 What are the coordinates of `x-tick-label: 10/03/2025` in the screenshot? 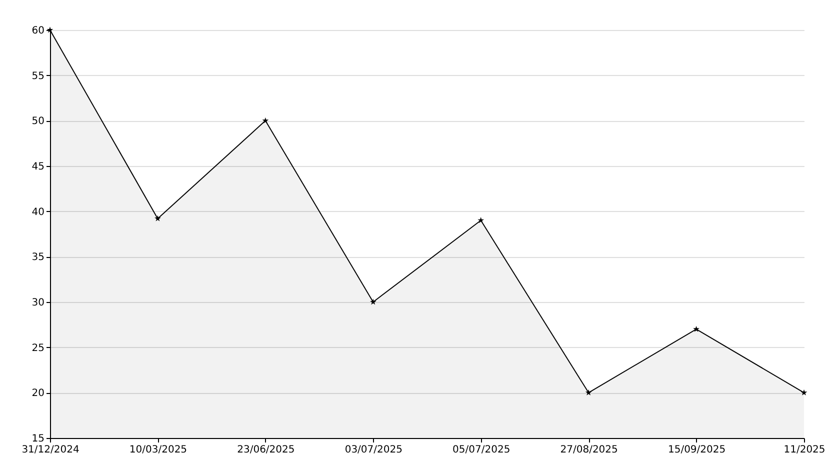 It's located at (158, 450).